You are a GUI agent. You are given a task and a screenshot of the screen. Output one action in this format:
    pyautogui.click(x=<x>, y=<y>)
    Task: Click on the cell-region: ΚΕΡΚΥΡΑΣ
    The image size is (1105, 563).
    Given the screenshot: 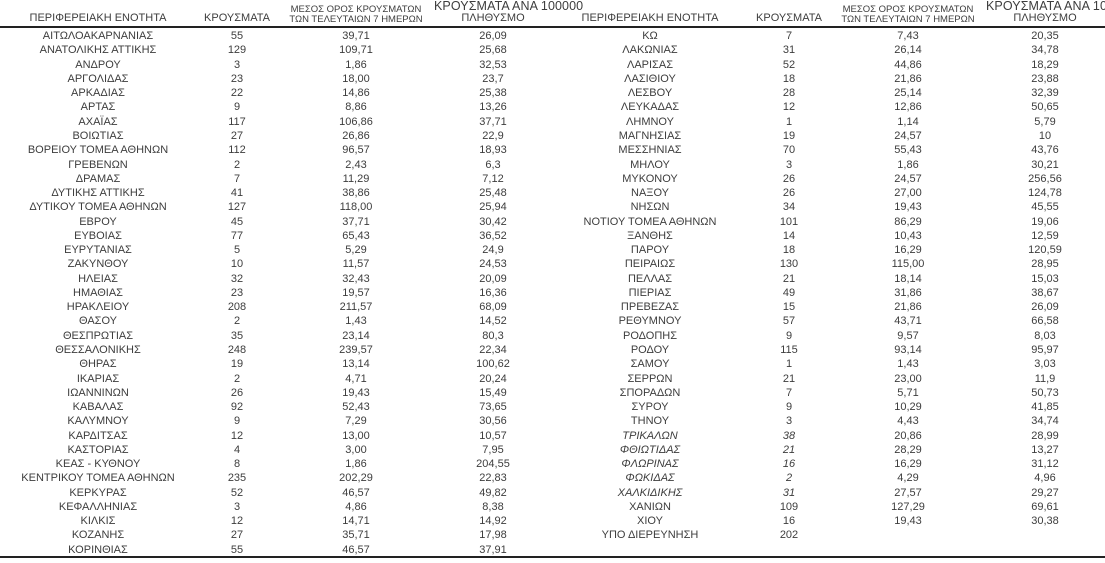 What is the action you would take?
    pyautogui.click(x=98, y=492)
    